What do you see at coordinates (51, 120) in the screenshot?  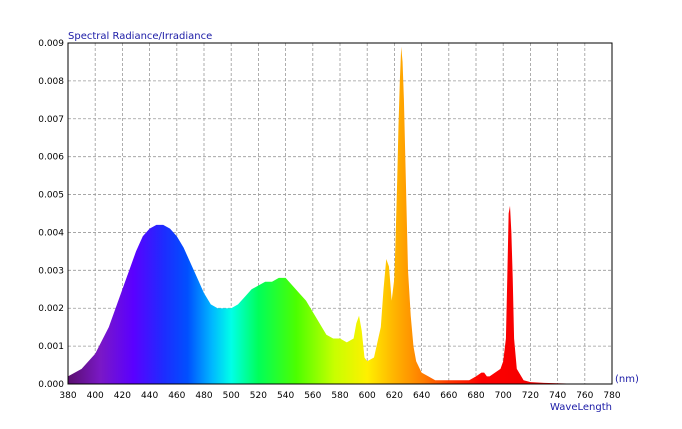 I see `y-tick-label: 0.007` at bounding box center [51, 120].